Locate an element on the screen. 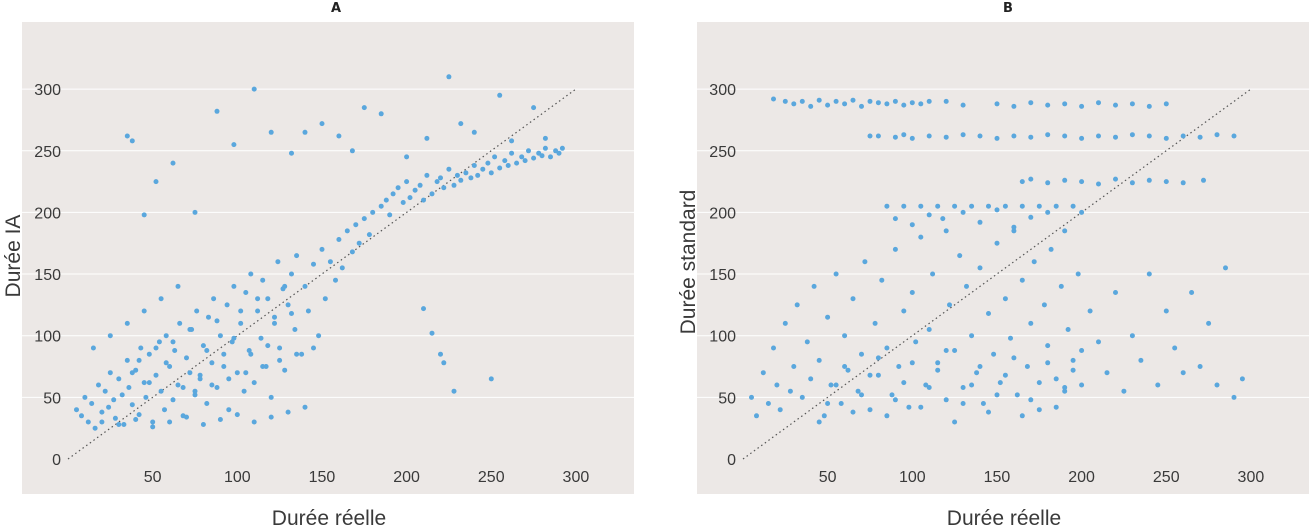 The image size is (1315, 528). panel-a-x-tick-label: 100 is located at coordinates (237, 477).